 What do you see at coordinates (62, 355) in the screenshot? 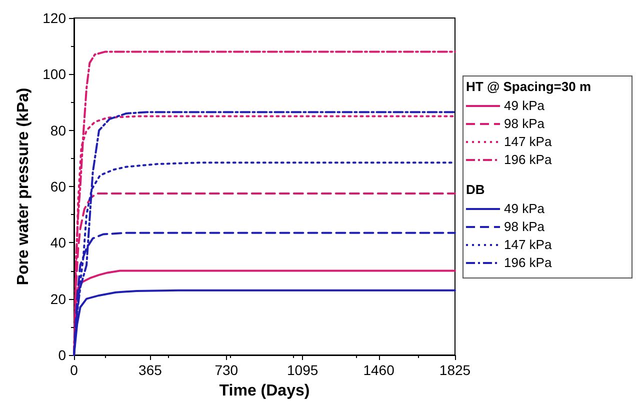
I see `y-tick-label: 0` at bounding box center [62, 355].